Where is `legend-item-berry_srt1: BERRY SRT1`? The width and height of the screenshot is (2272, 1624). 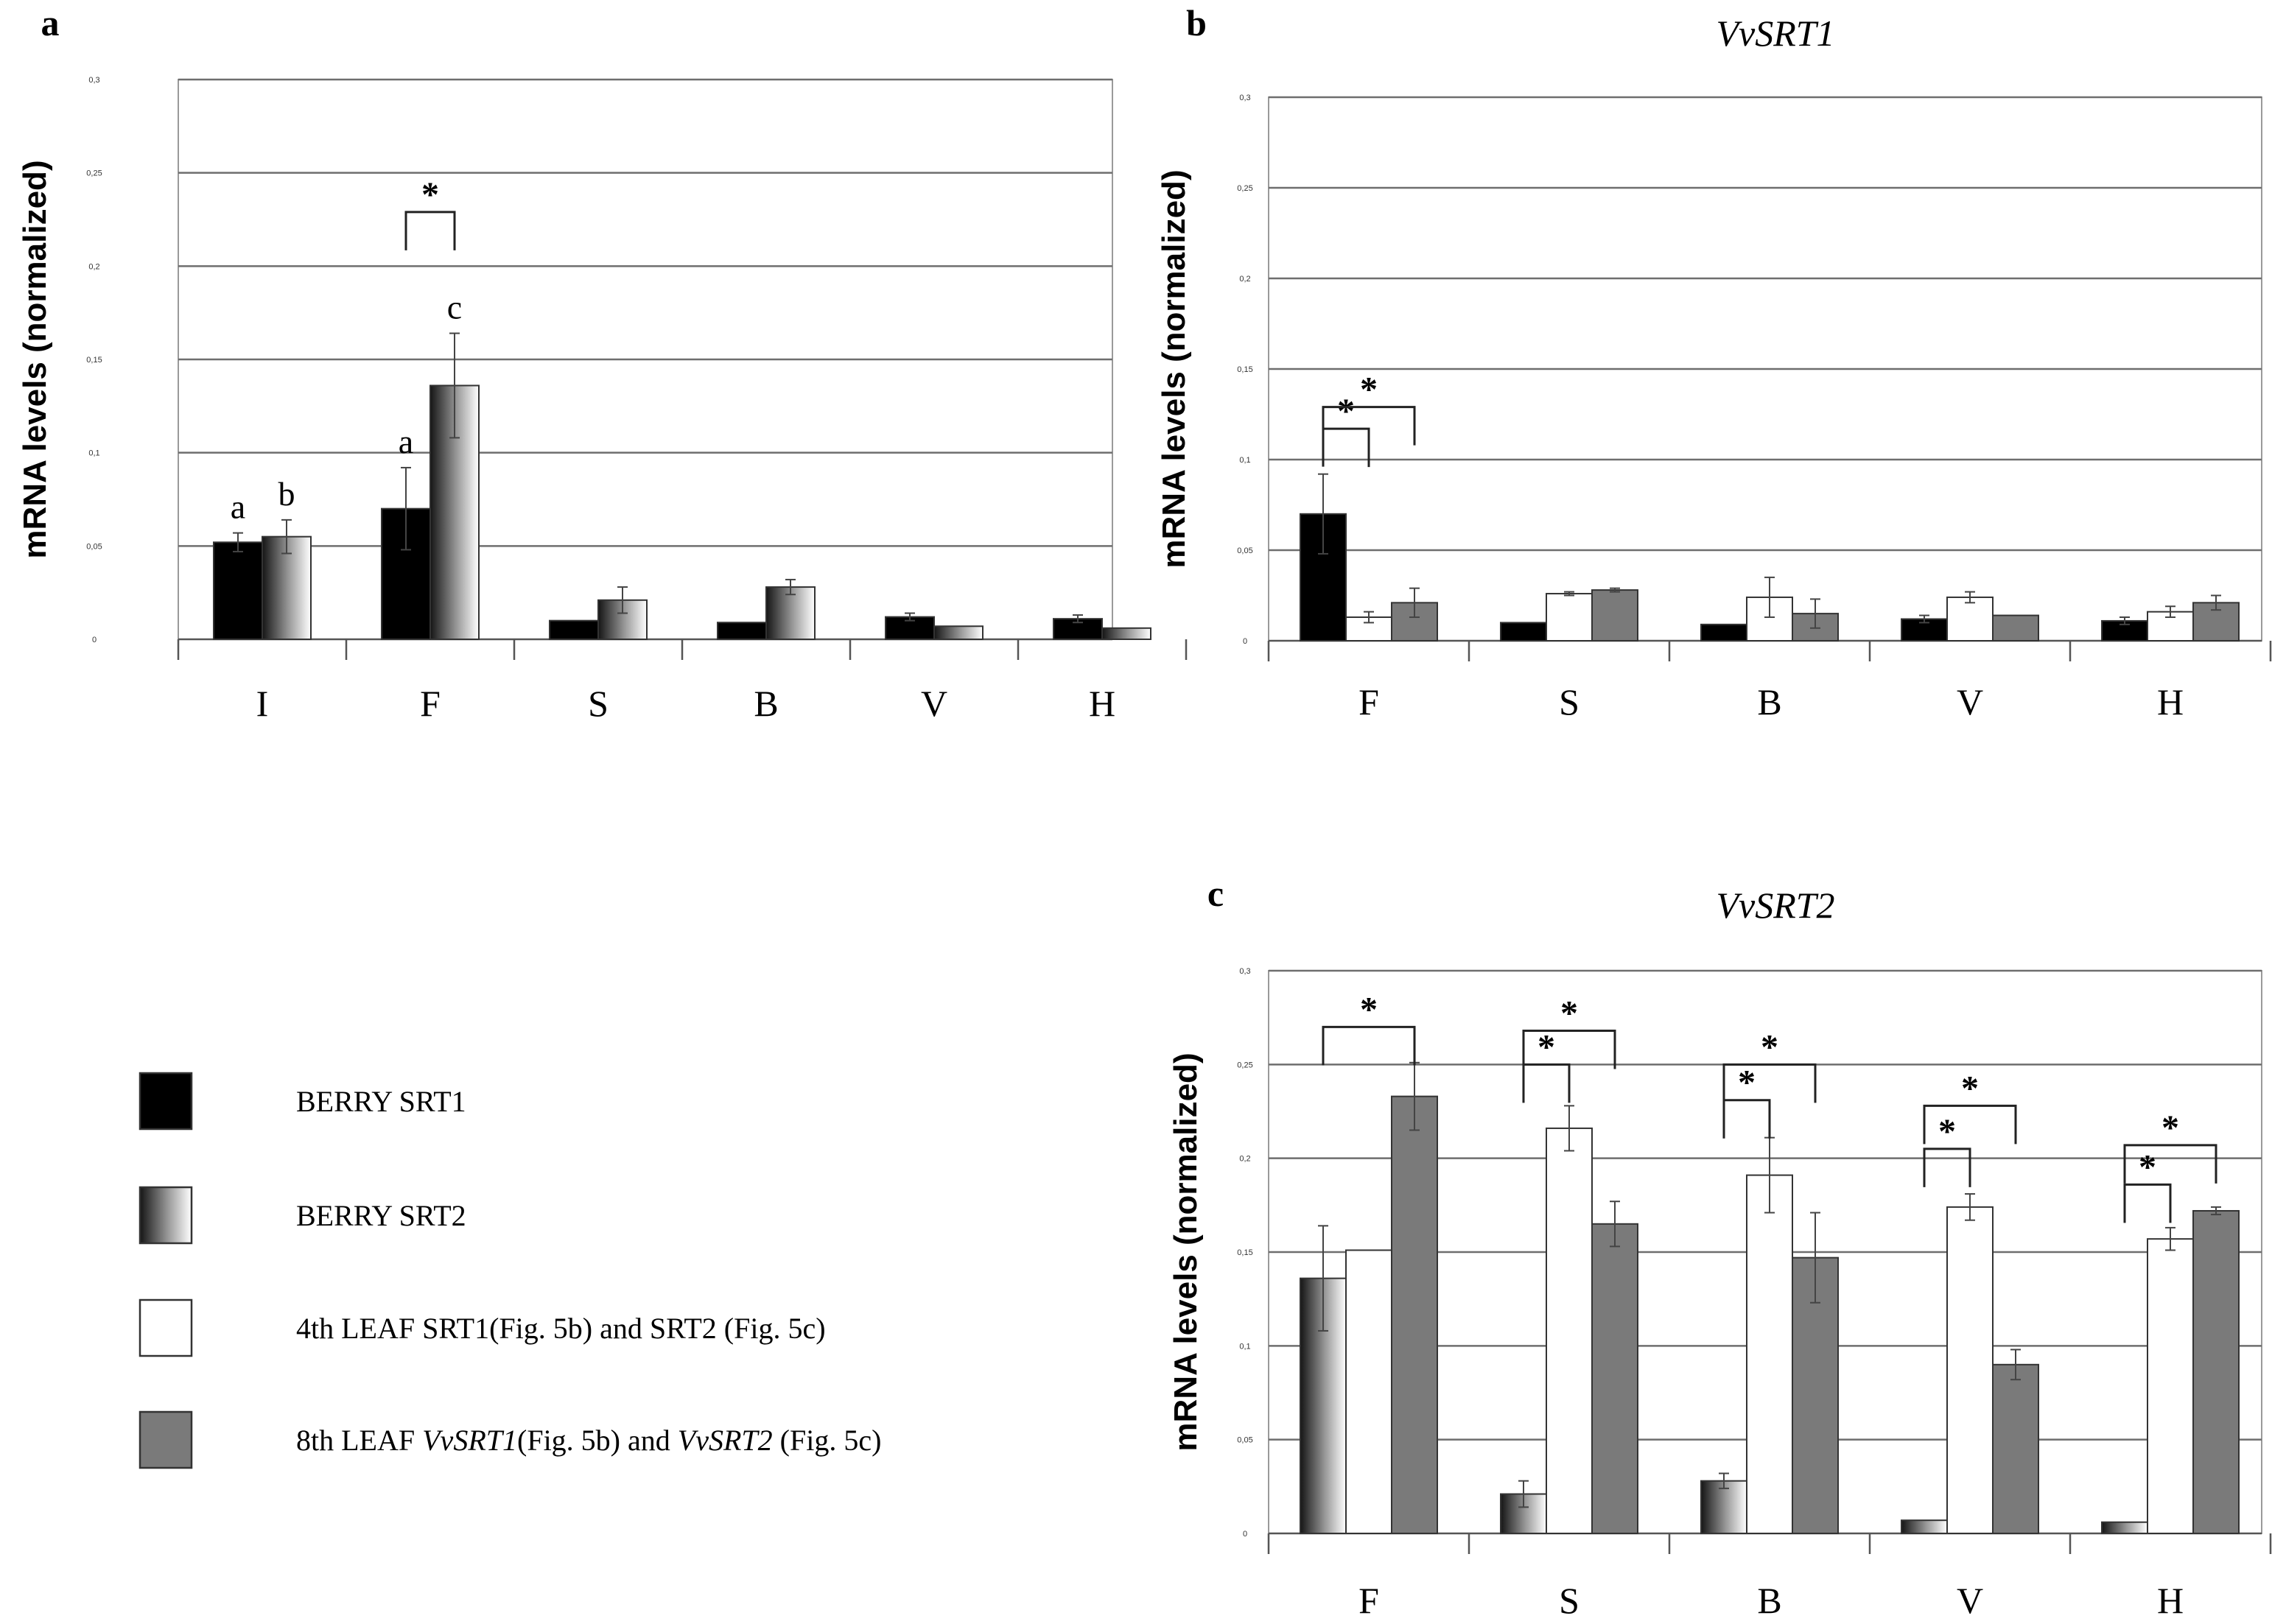
legend-item-berry_srt1: BERRY SRT1 is located at coordinates (302, 1102).